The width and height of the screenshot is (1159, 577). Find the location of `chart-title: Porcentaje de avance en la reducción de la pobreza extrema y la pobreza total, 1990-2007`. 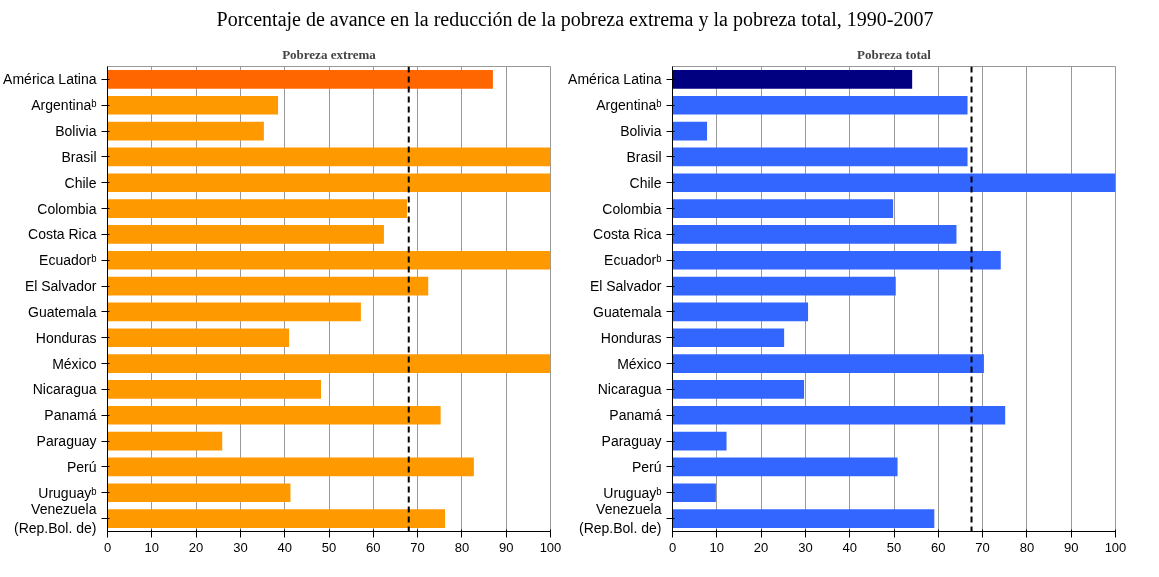

chart-title: Porcentaje de avance en la reducción de la pobreza extrema y la pobreza total, 1990-2007 is located at coordinates (575, 20).